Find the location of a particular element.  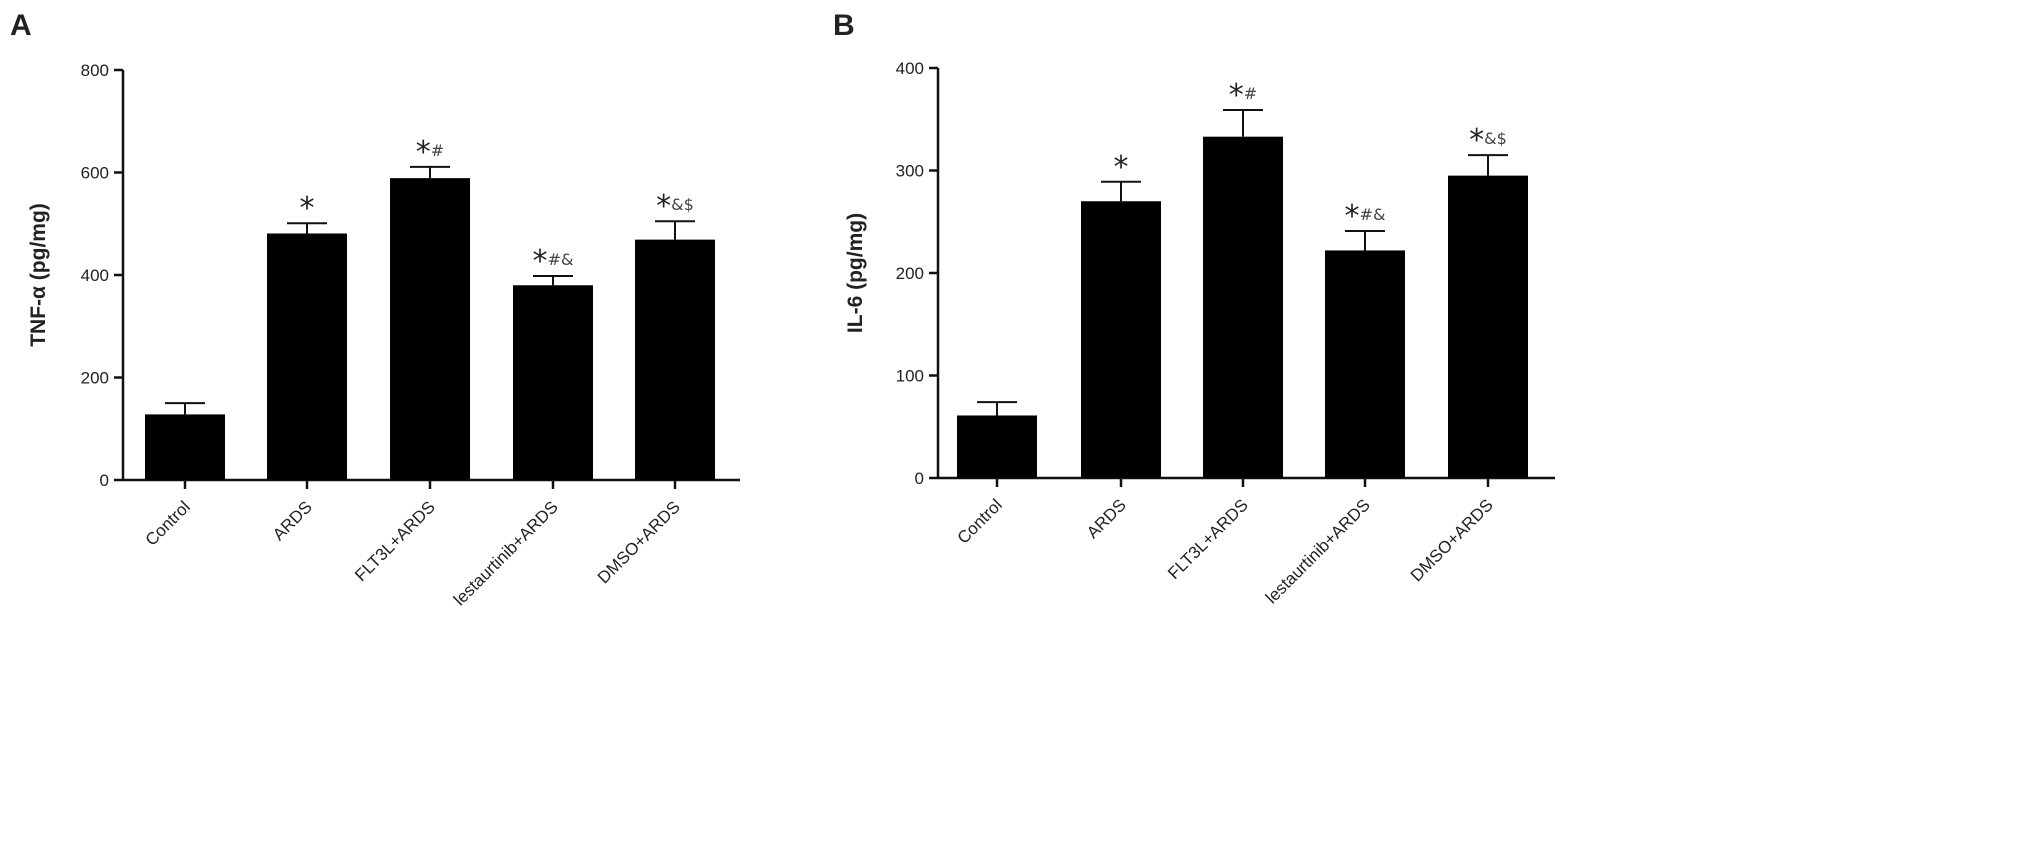

panel-label: B is located at coordinates (844, 25).